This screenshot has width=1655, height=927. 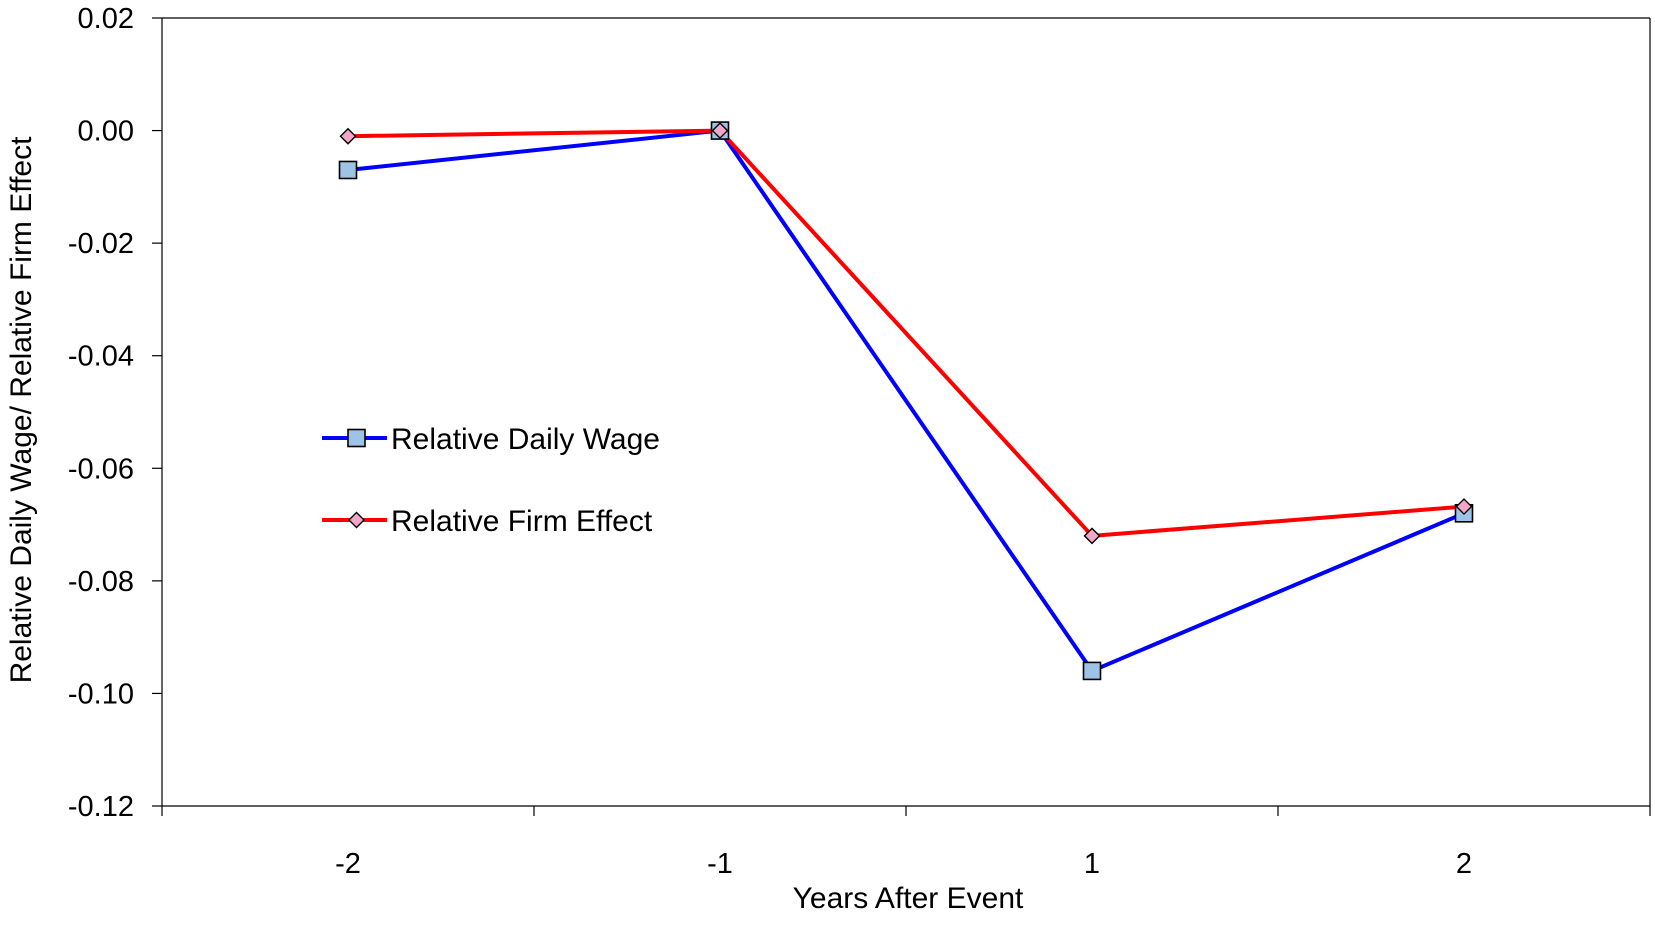 I want to click on y-tick-label: -0.12, so click(x=101, y=807).